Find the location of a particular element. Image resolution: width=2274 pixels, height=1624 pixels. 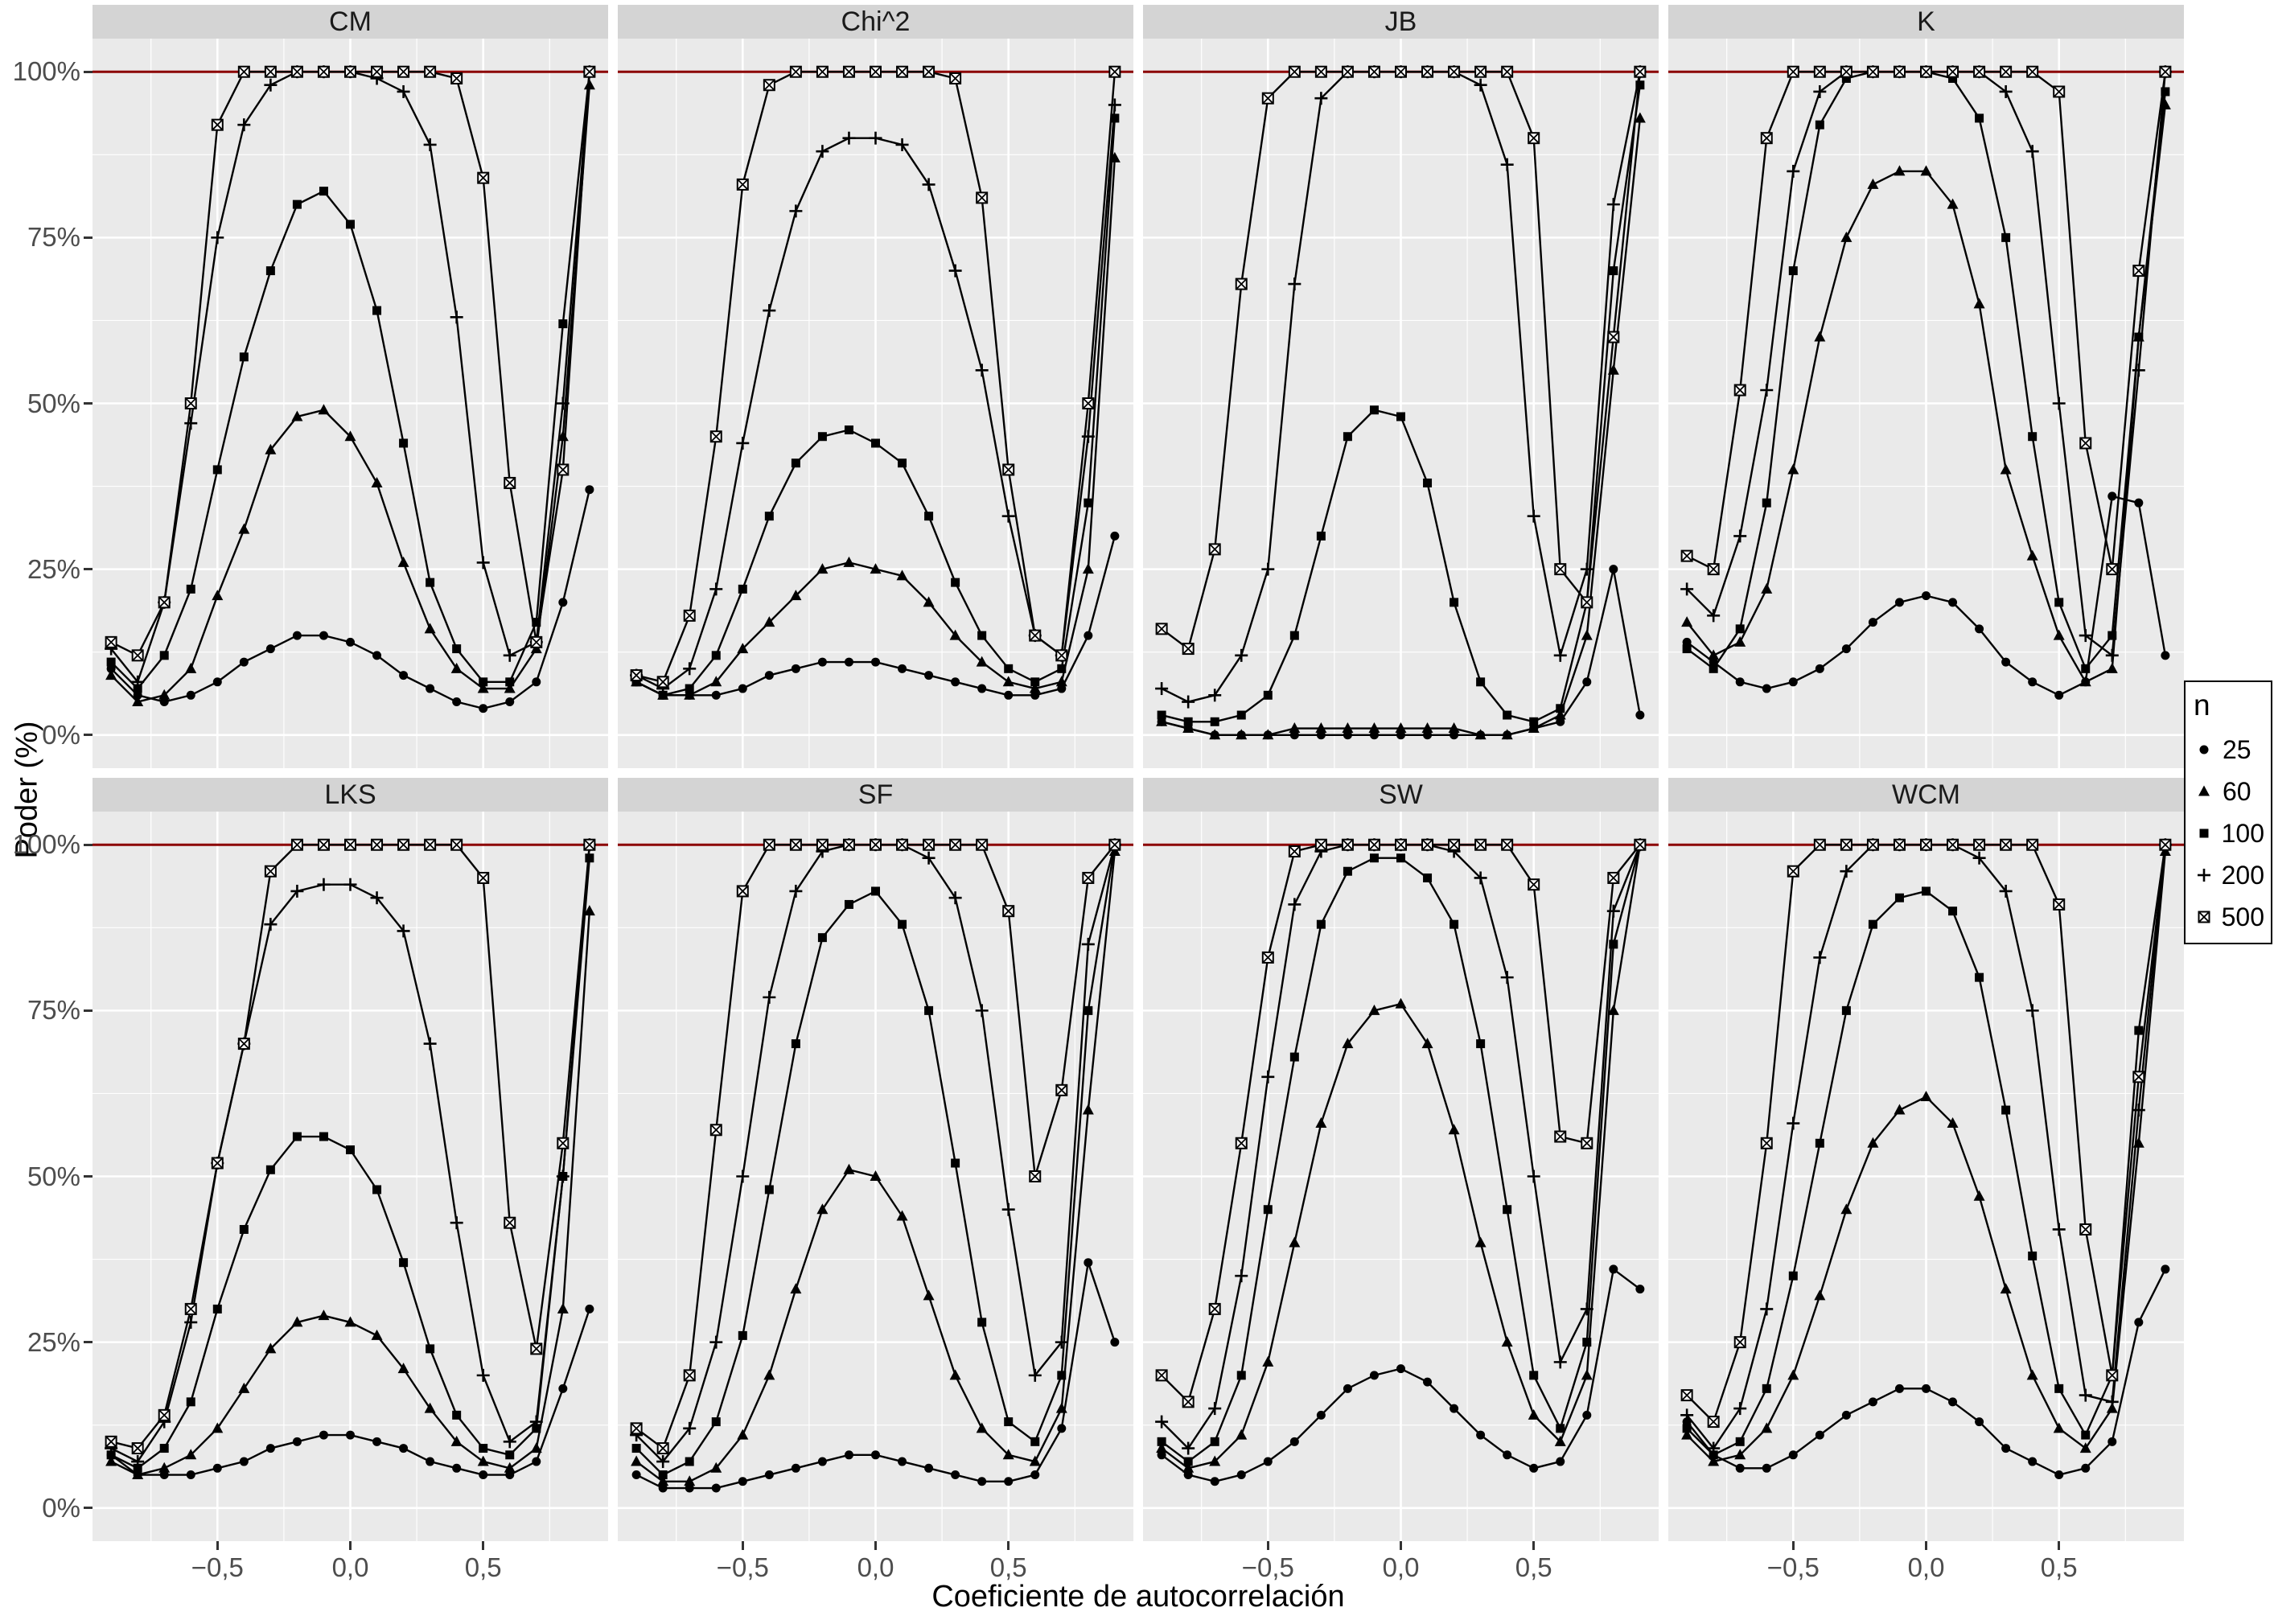

panel-SF: SF is located at coordinates (875, 1159).